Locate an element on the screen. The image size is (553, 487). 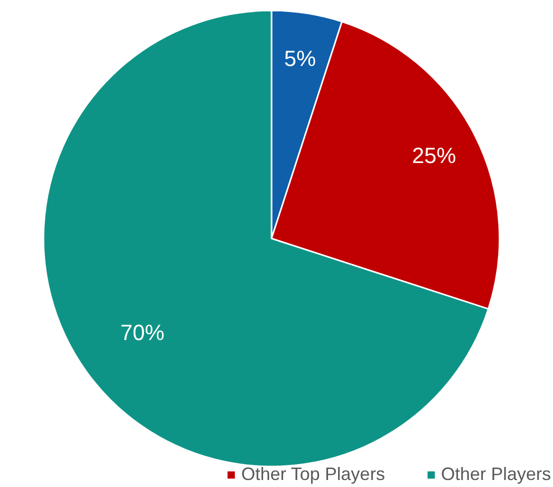
legend-label: Other Top Players is located at coordinates (313, 474).